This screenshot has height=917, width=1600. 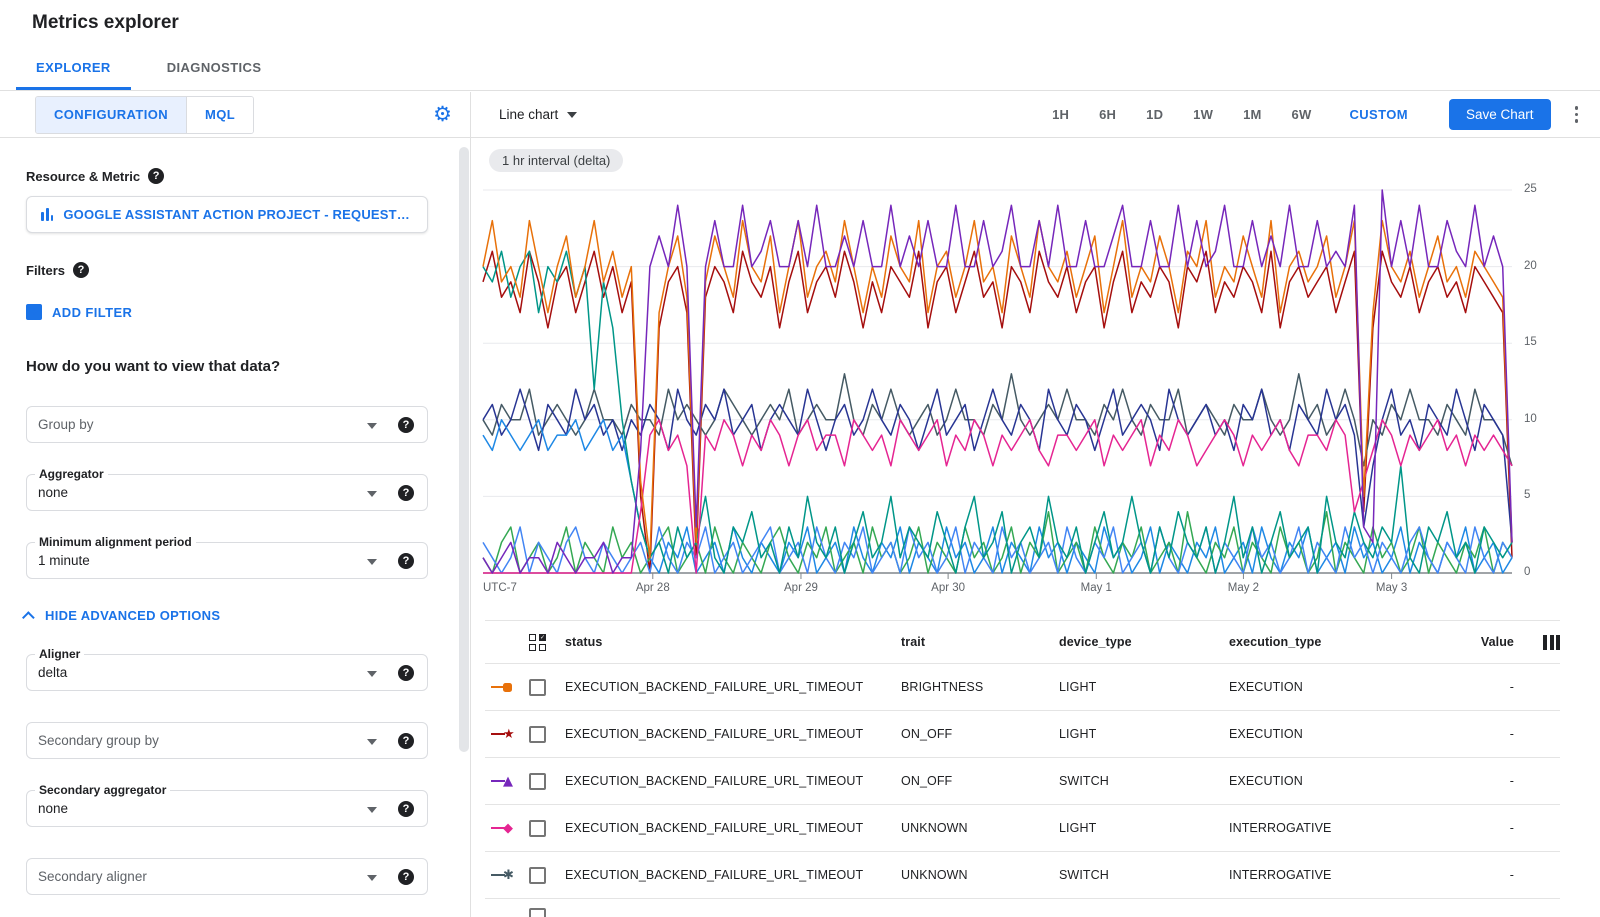 I want to click on save-chart-button: Save Chart, so click(x=1499, y=114).